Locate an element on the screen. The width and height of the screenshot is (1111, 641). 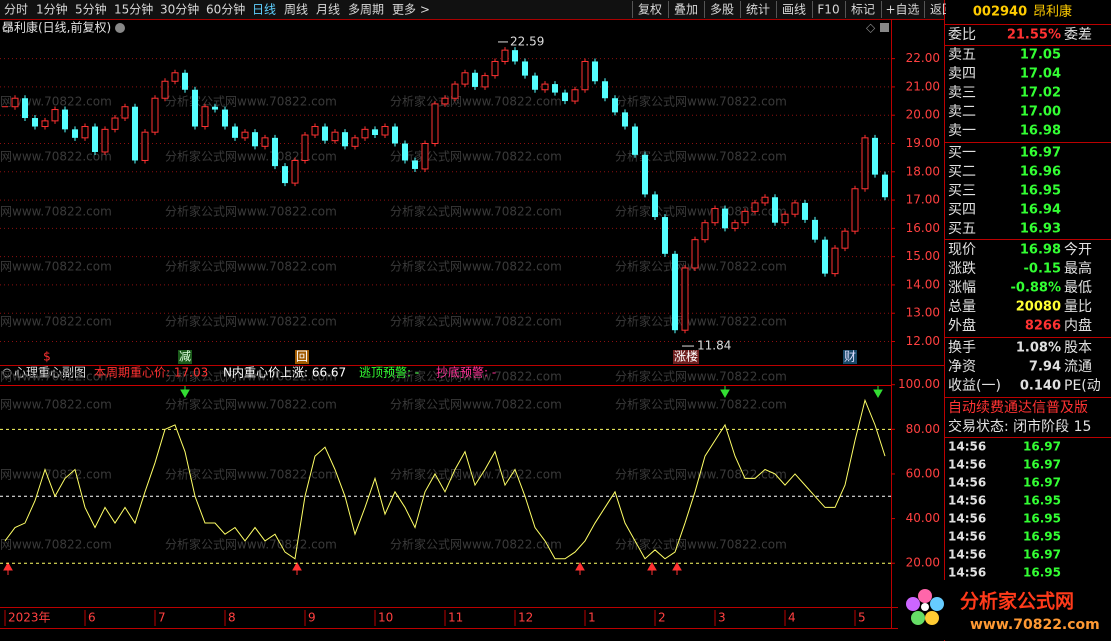
sell-arrow is located at coordinates (185, 392).